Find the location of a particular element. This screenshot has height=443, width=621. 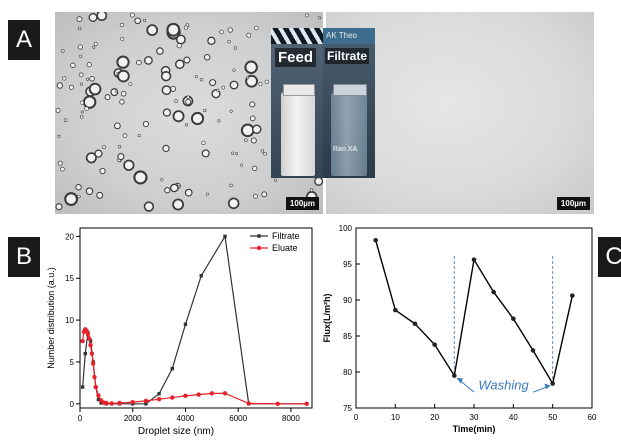

legend-marker is located at coordinates (259, 248).